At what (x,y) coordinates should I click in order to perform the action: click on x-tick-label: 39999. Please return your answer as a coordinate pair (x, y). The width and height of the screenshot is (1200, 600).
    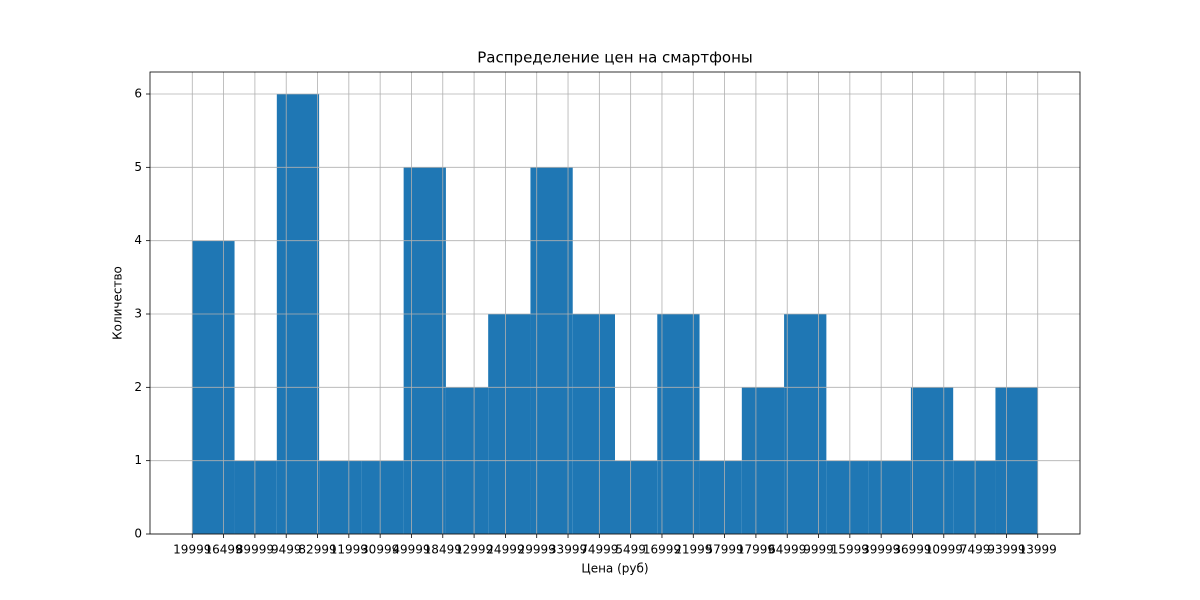
    Looking at the image, I should click on (881, 550).